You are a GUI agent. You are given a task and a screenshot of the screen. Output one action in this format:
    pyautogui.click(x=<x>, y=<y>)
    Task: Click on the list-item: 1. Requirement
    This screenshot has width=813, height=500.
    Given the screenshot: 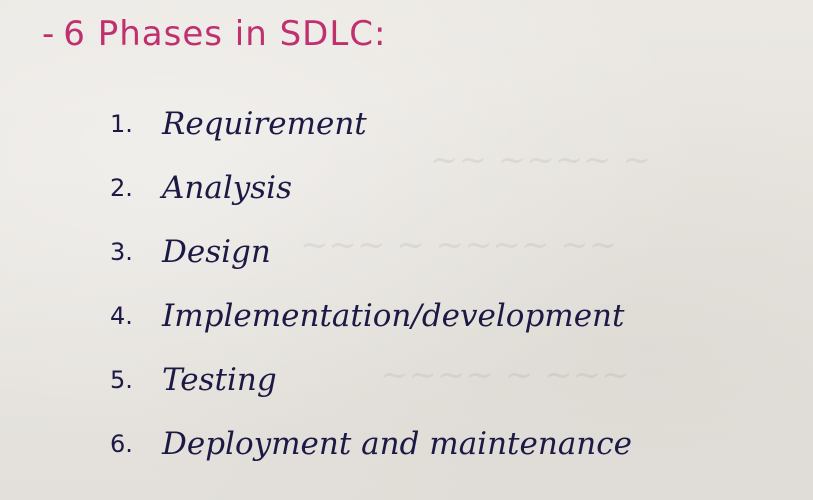 What is the action you would take?
    pyautogui.click(x=371, y=124)
    